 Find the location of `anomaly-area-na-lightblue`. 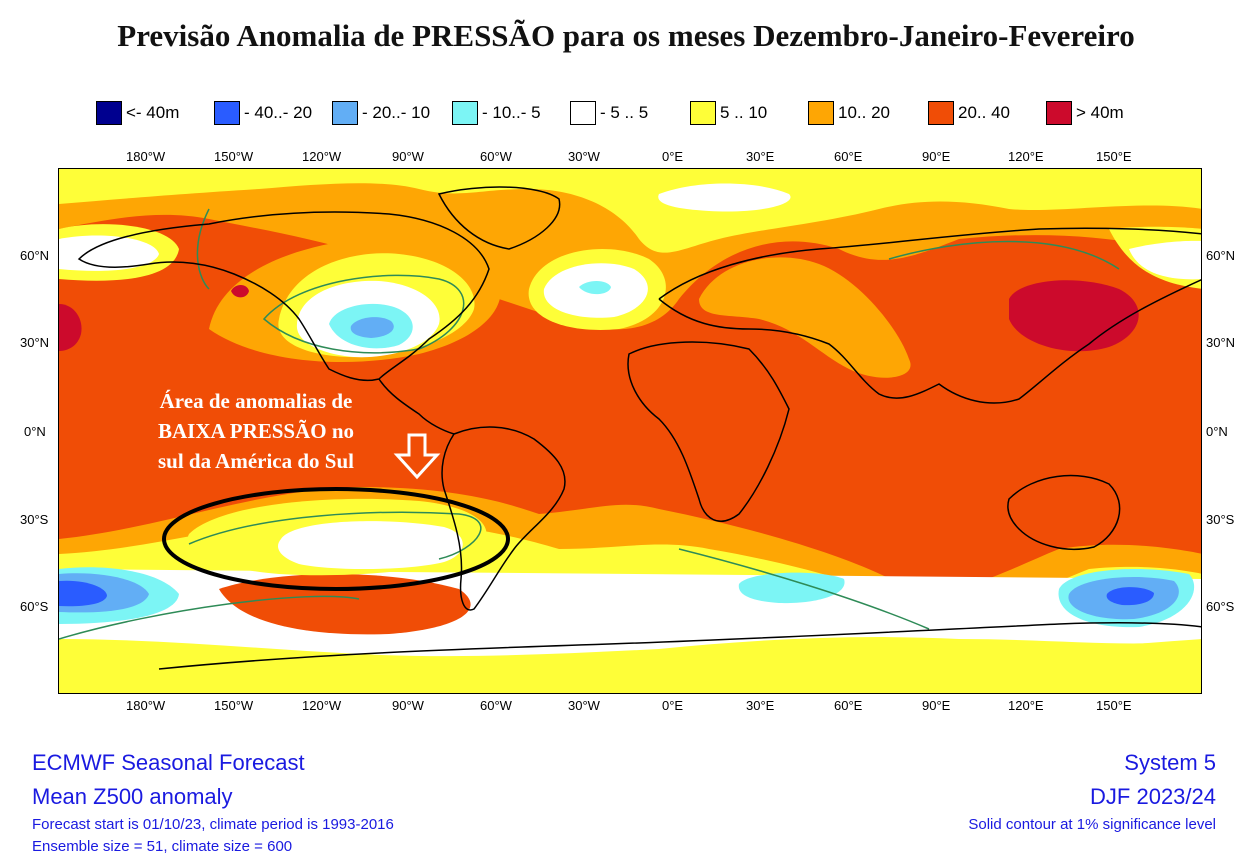

anomaly-area-na-lightblue is located at coordinates (372, 327).